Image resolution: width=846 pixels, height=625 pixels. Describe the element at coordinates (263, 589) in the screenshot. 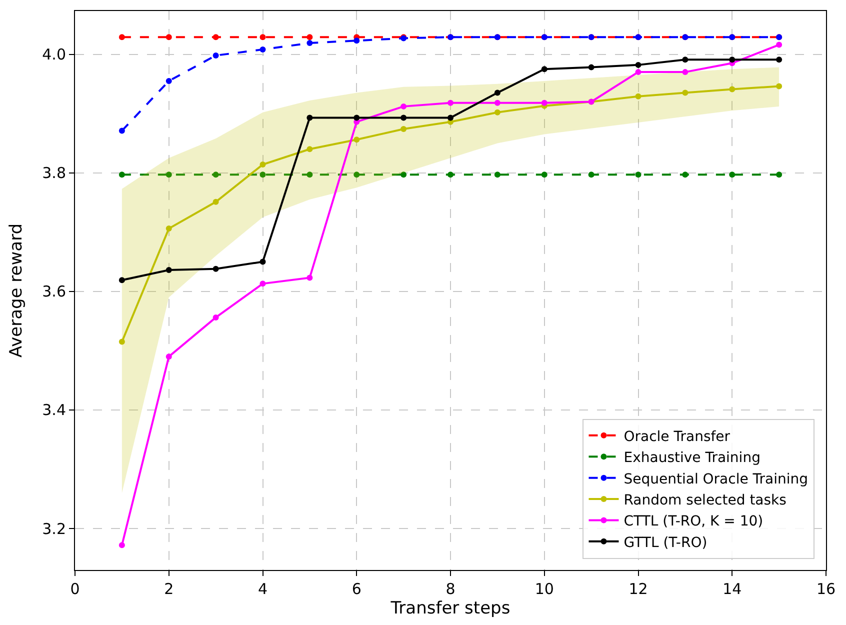

I see `x-tick-label: 4` at that location.